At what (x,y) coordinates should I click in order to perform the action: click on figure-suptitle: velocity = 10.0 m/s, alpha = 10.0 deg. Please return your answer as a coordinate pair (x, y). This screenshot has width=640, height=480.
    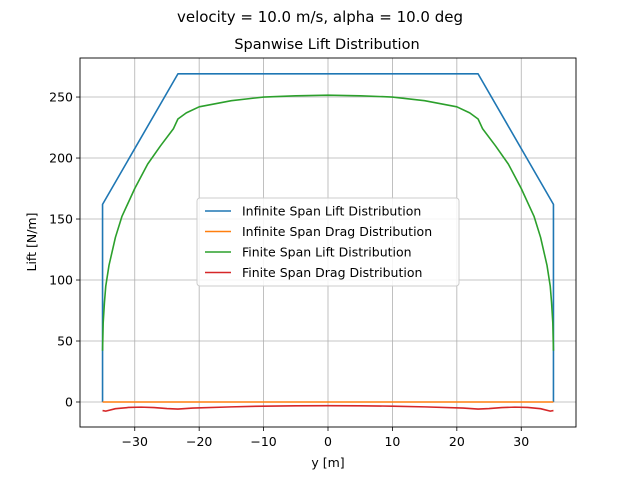
    Looking at the image, I should click on (320, 17).